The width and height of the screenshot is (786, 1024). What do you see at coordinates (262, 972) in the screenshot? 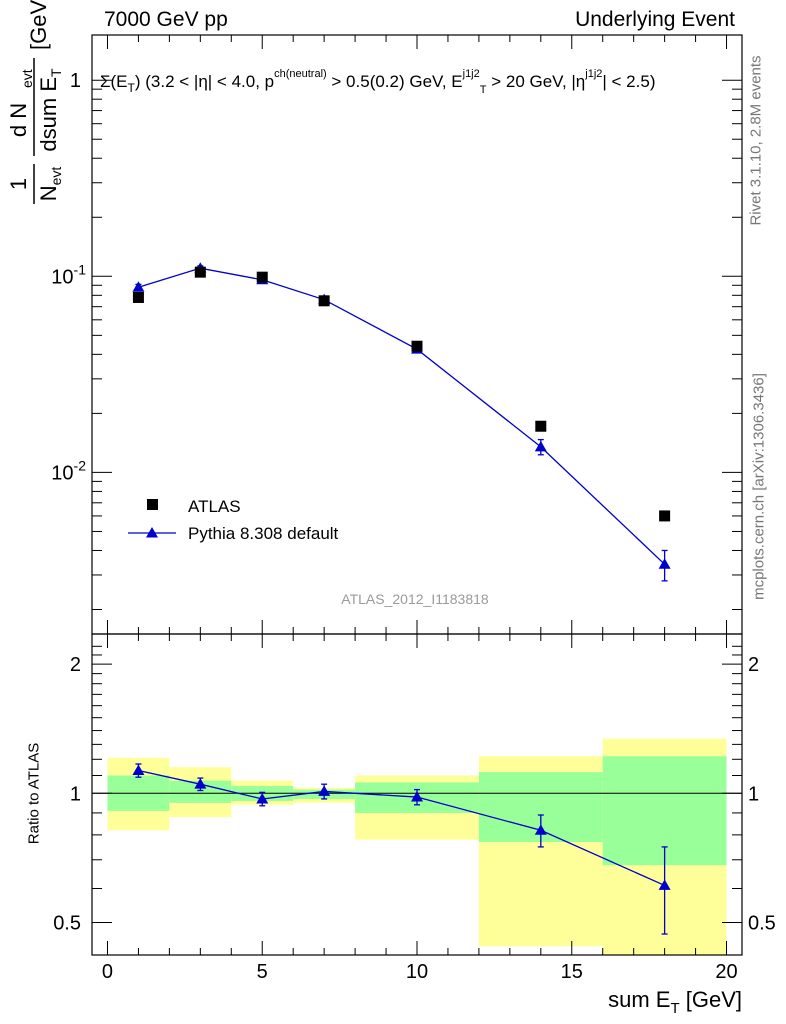
I see `x-tick-label: 5` at bounding box center [262, 972].